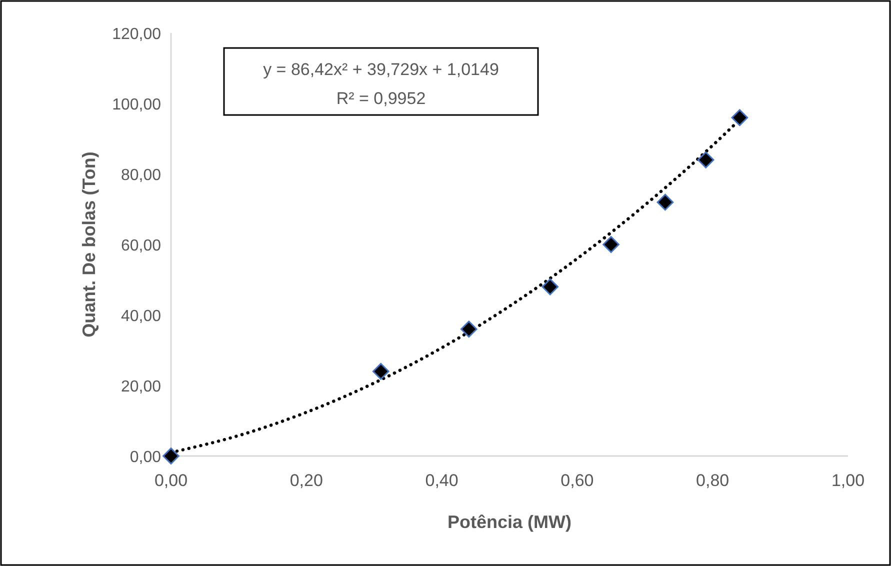 The width and height of the screenshot is (891, 566). What do you see at coordinates (89, 245) in the screenshot?
I see `y-axis-title: Quant. De bolas (Ton)` at bounding box center [89, 245].